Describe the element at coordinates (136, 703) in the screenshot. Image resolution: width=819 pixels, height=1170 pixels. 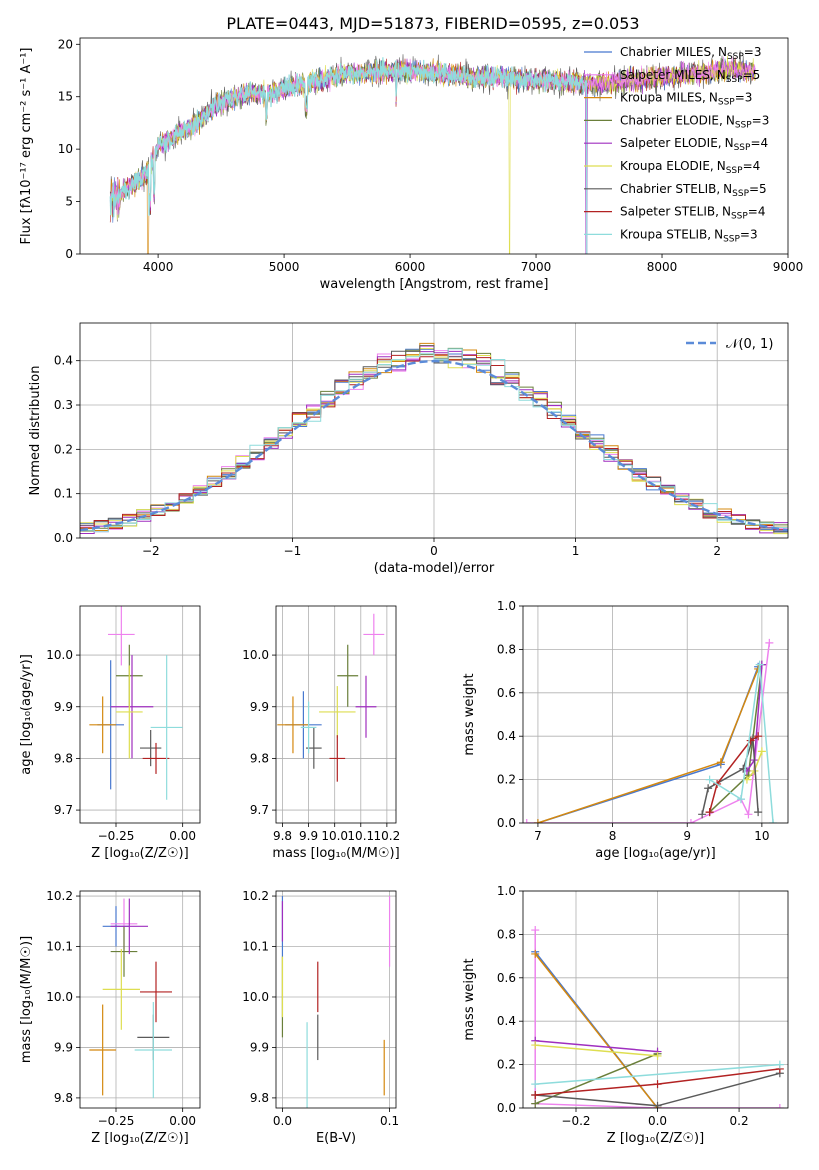
I see `plot-area` at that location.